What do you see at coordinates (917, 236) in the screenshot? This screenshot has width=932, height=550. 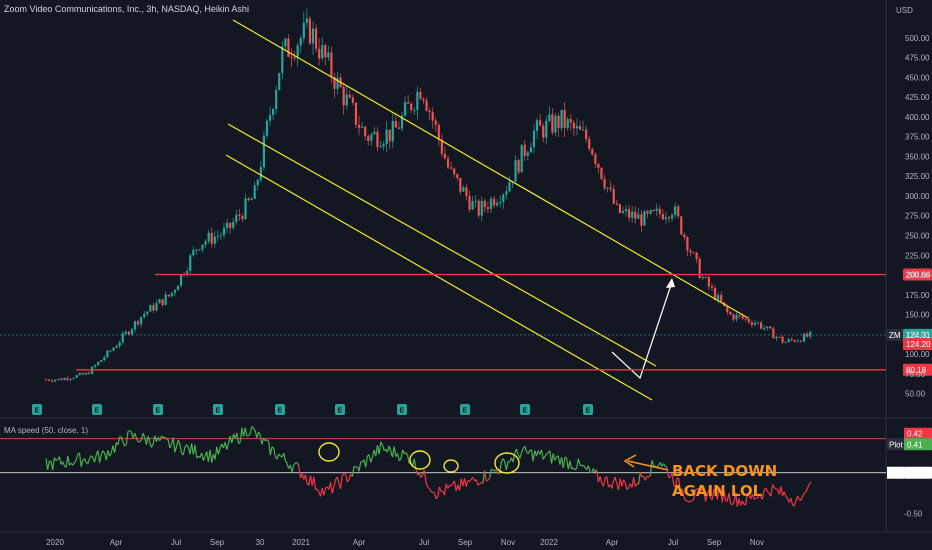 I see `price-tick-label: 250.00` at bounding box center [917, 236].